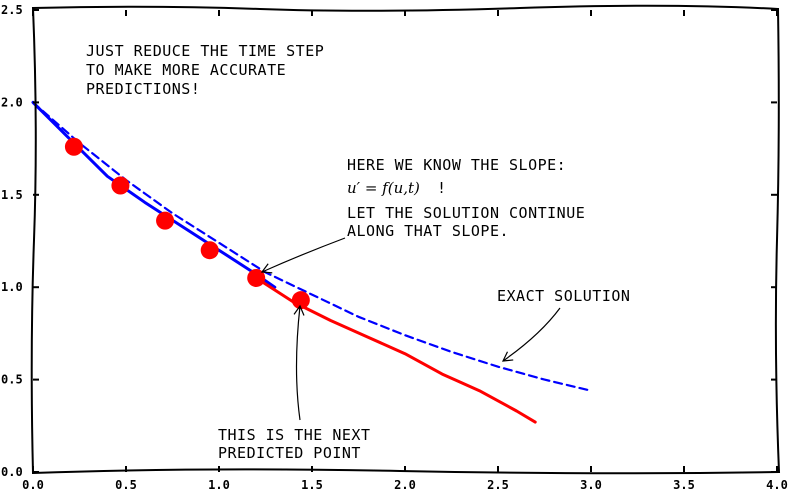 This screenshot has width=789, height=494. Describe the element at coordinates (12, 10) in the screenshot. I see `y-tick-label: 2.5` at that location.